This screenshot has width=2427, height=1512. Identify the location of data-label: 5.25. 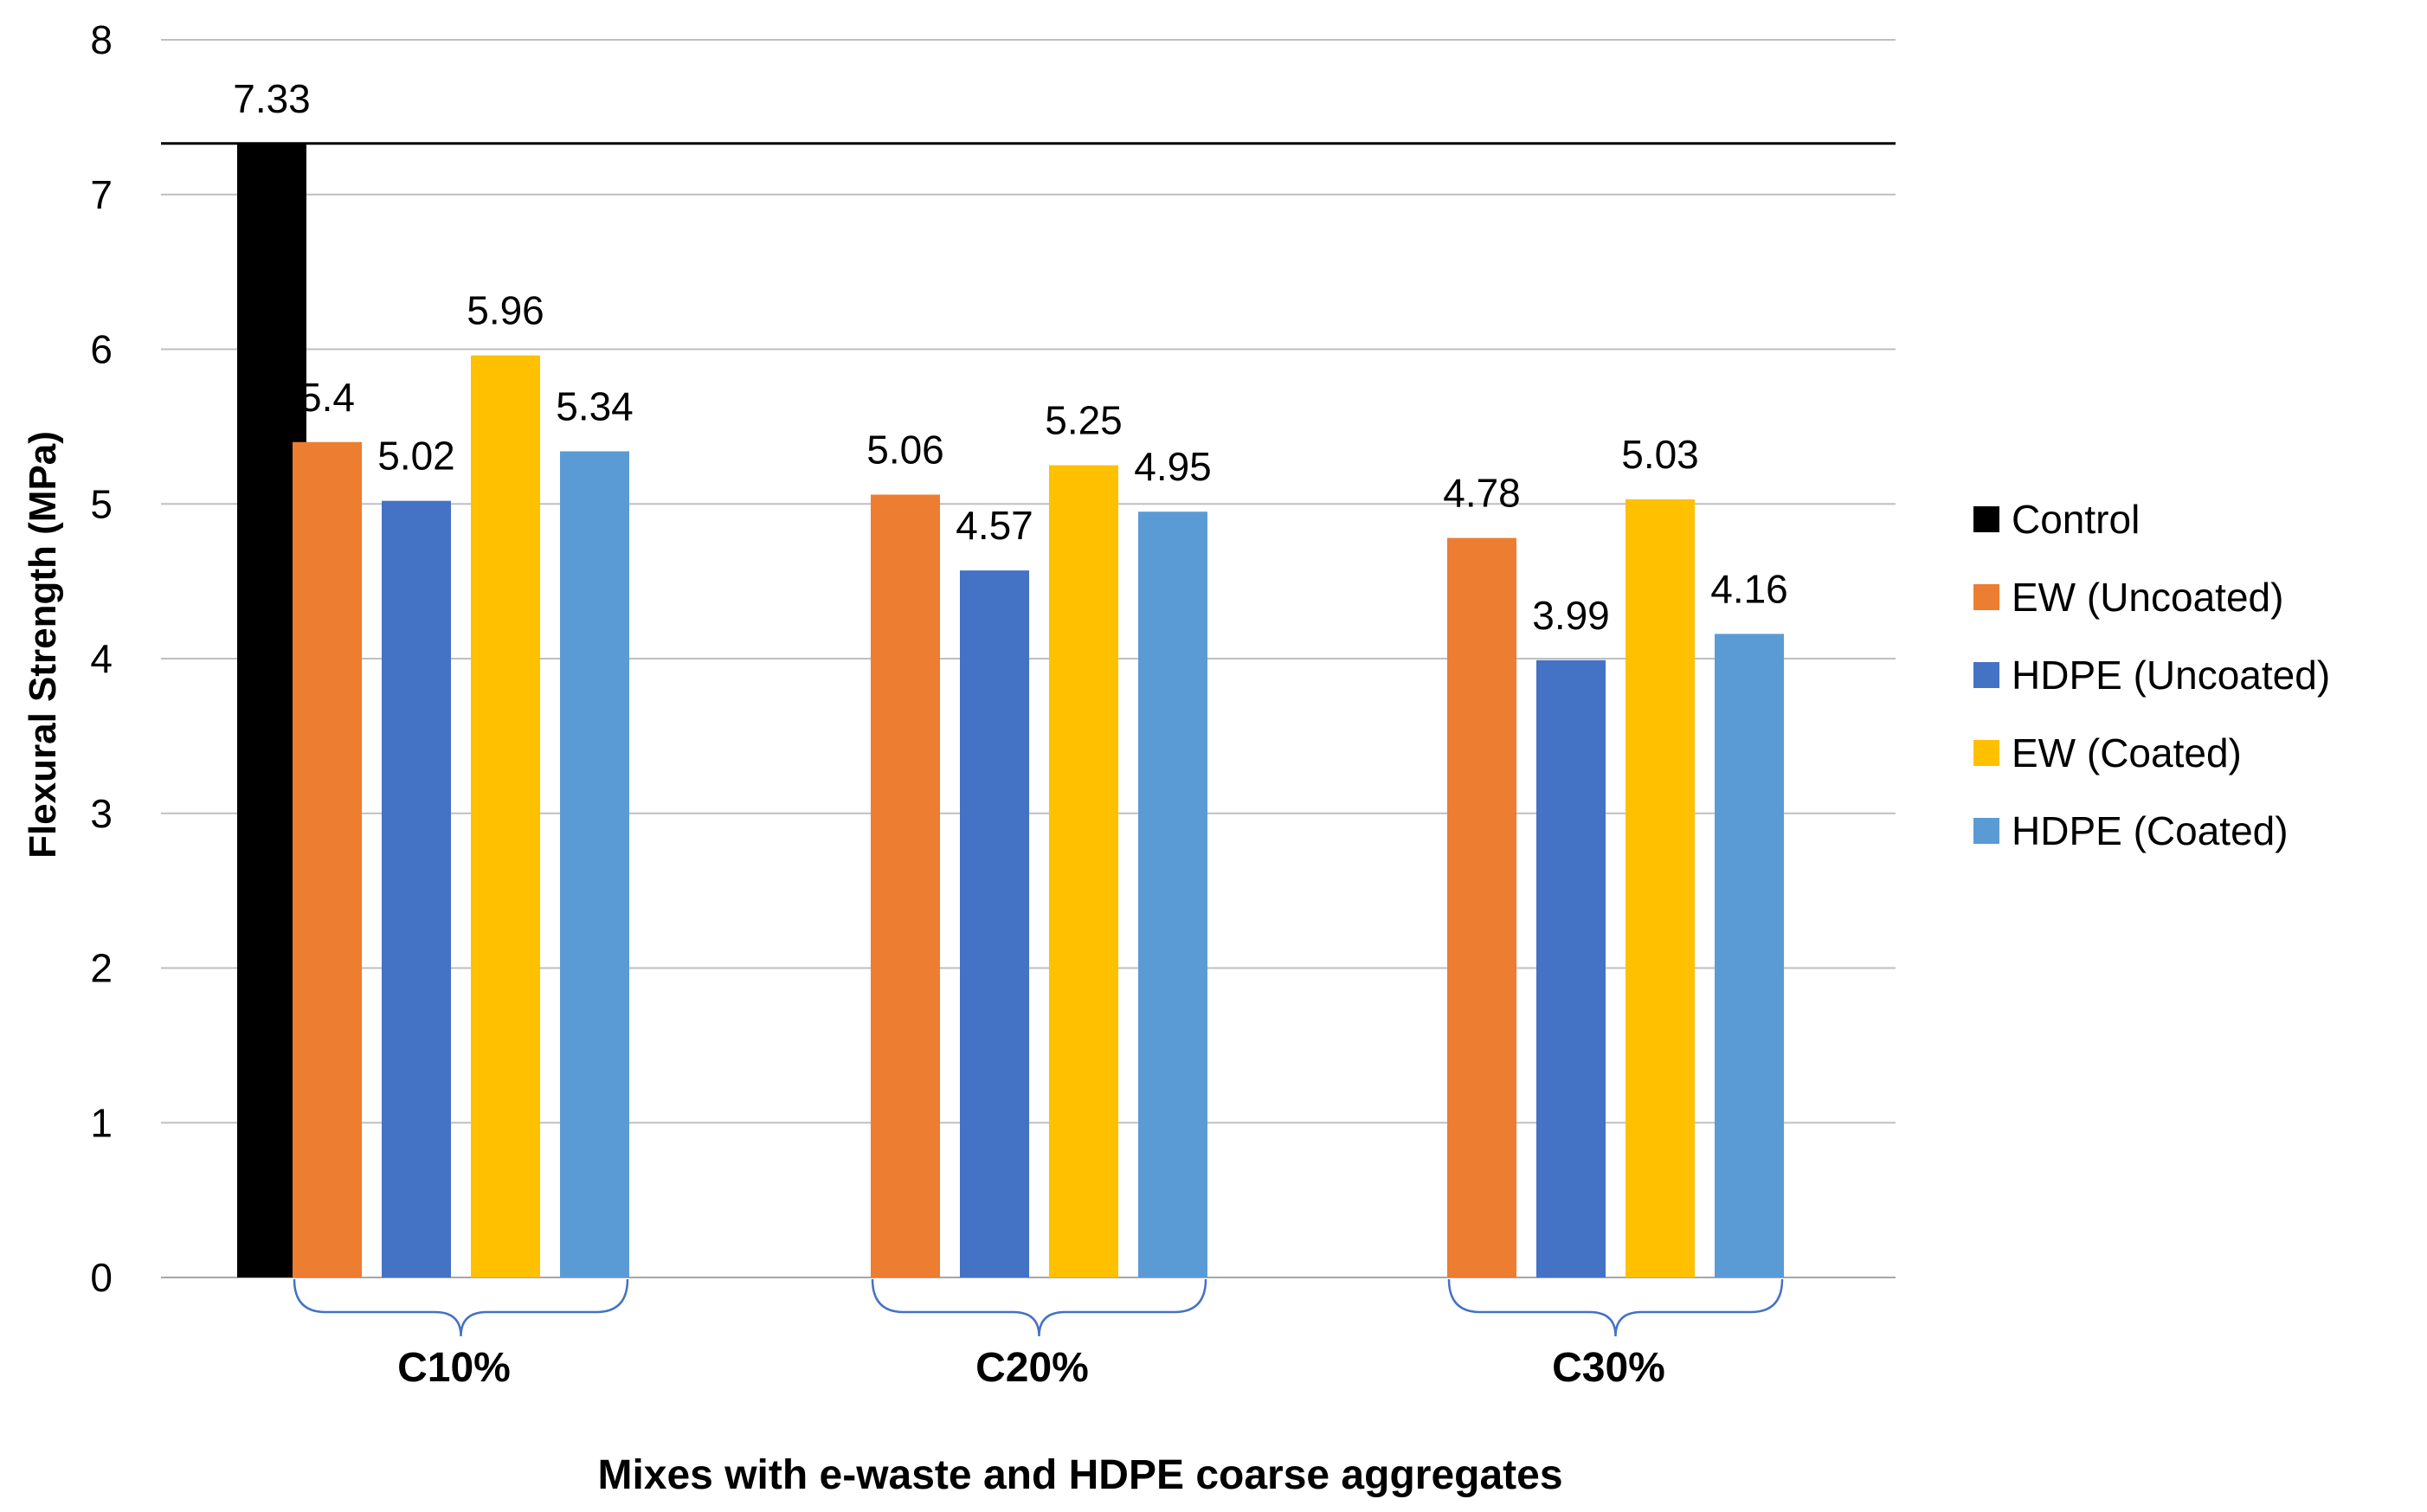
(1084, 420).